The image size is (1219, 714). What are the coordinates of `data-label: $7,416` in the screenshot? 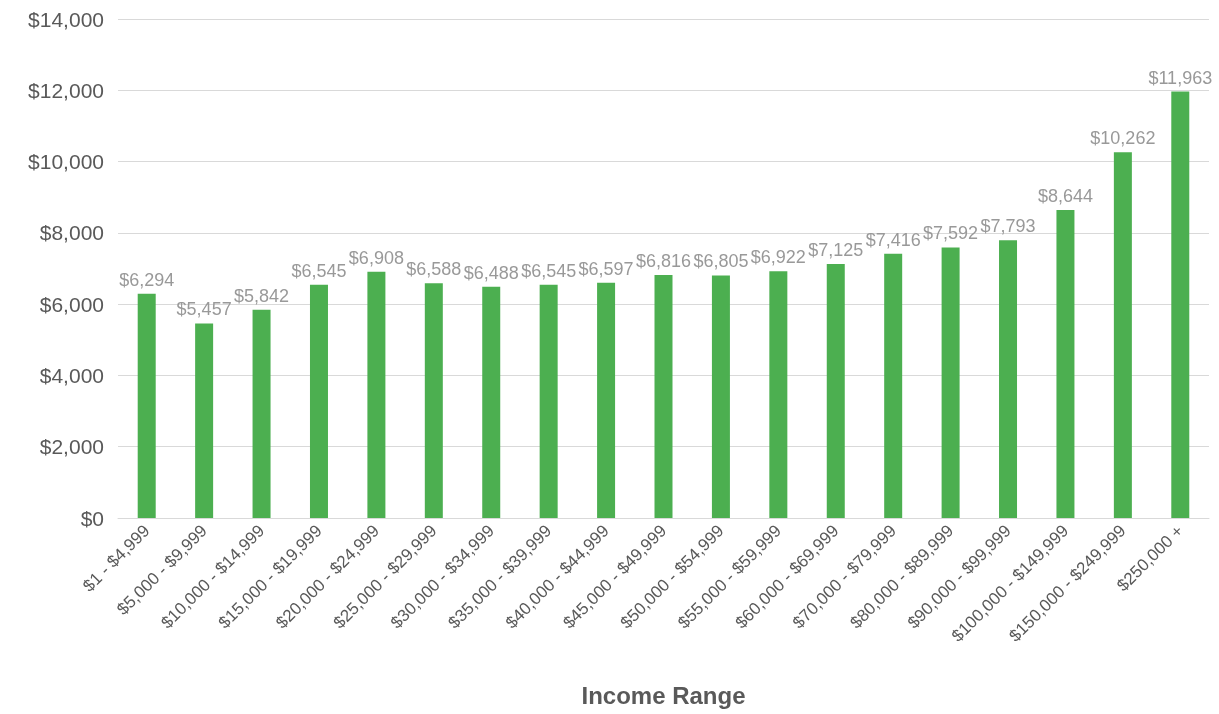 It's located at (893, 239).